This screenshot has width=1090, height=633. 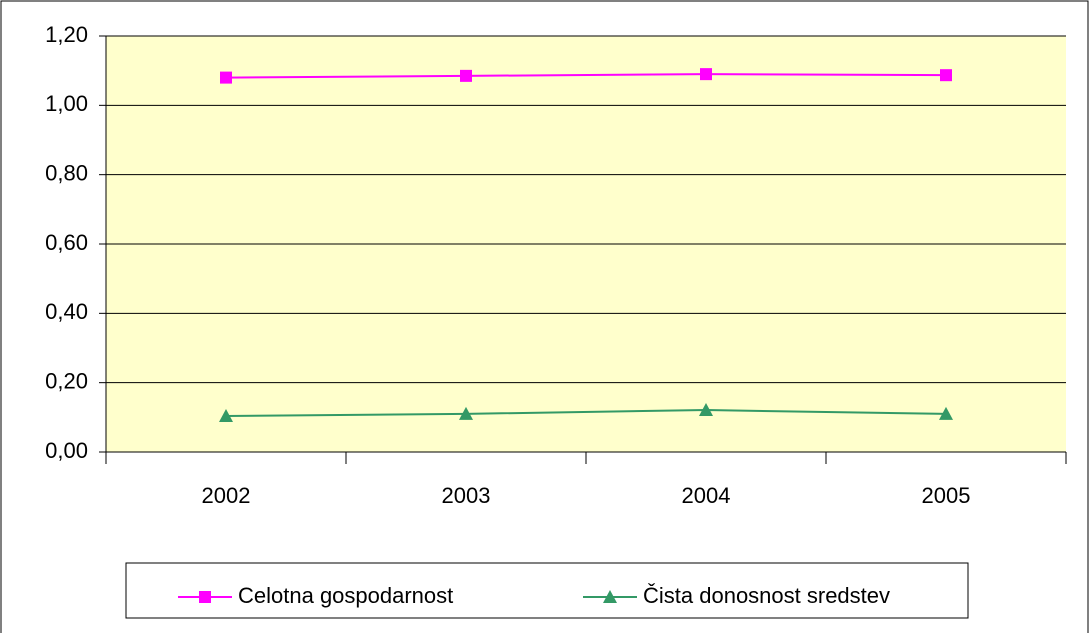 What do you see at coordinates (466, 495) in the screenshot?
I see `x-tick-label: 2003` at bounding box center [466, 495].